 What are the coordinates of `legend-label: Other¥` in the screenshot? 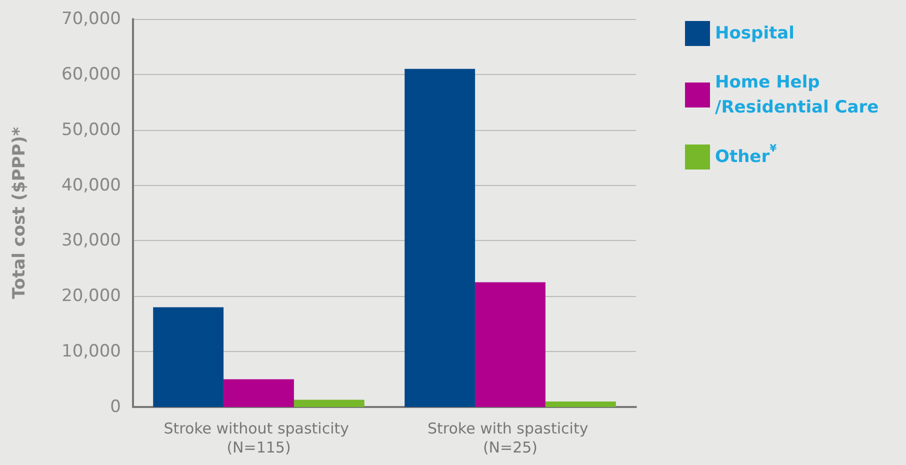 It's located at (746, 155).